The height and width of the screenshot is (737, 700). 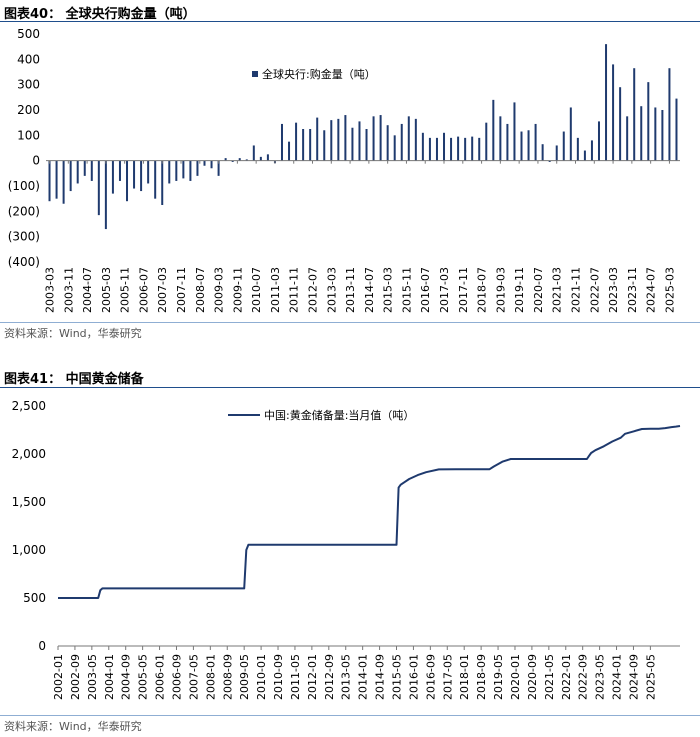 I want to click on chart2-ytick-label: 2,500, so click(x=29, y=406).